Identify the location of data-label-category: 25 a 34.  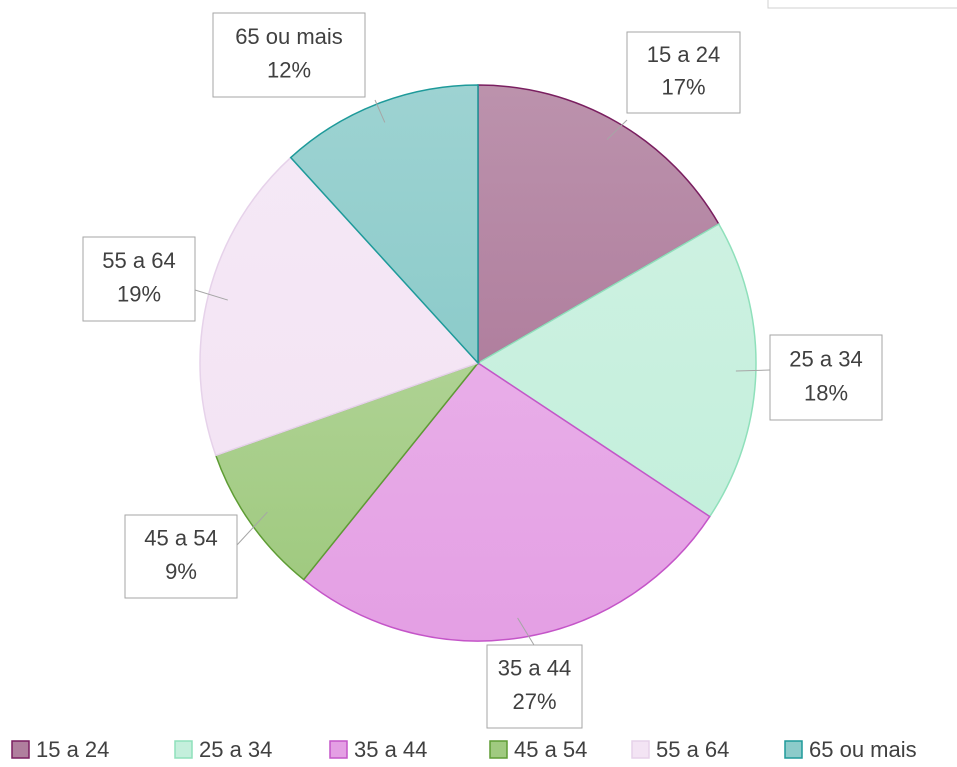
(825, 358).